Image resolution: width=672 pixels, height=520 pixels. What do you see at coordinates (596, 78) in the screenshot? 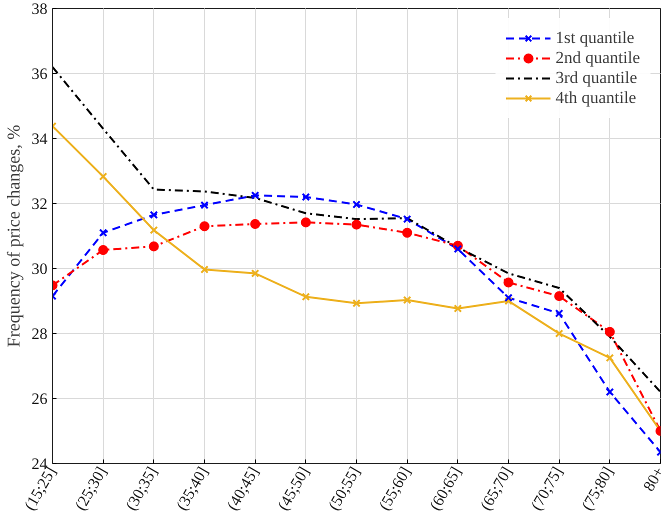
I see `legend-label: 3rd quantile` at bounding box center [596, 78].